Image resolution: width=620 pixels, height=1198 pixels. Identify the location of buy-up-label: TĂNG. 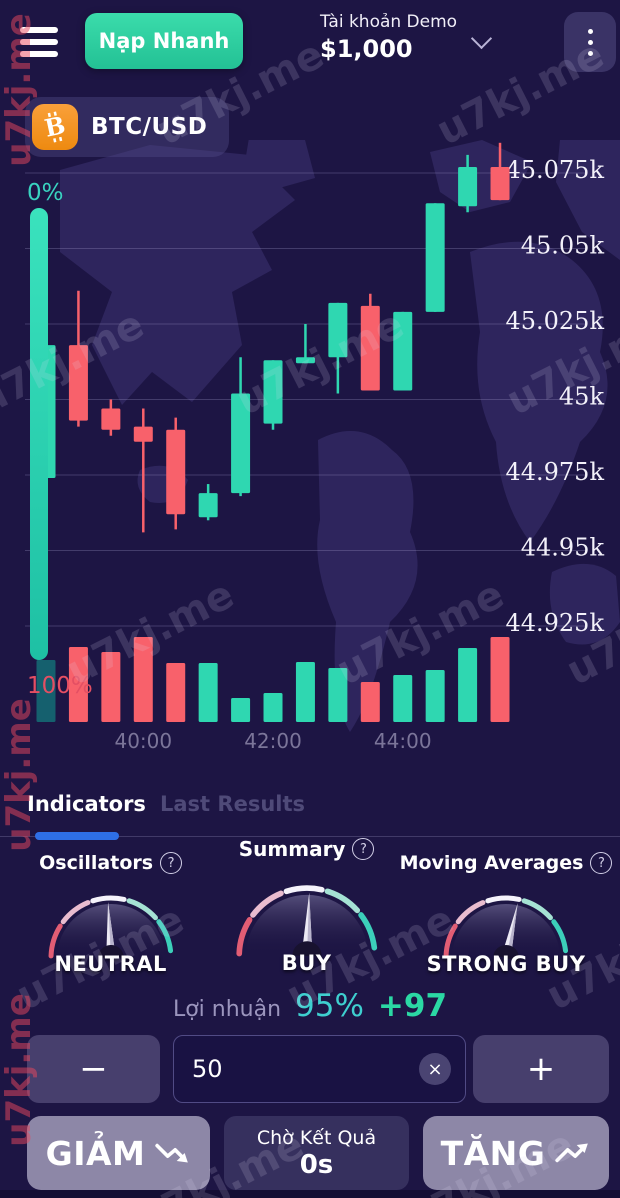
(493, 1153).